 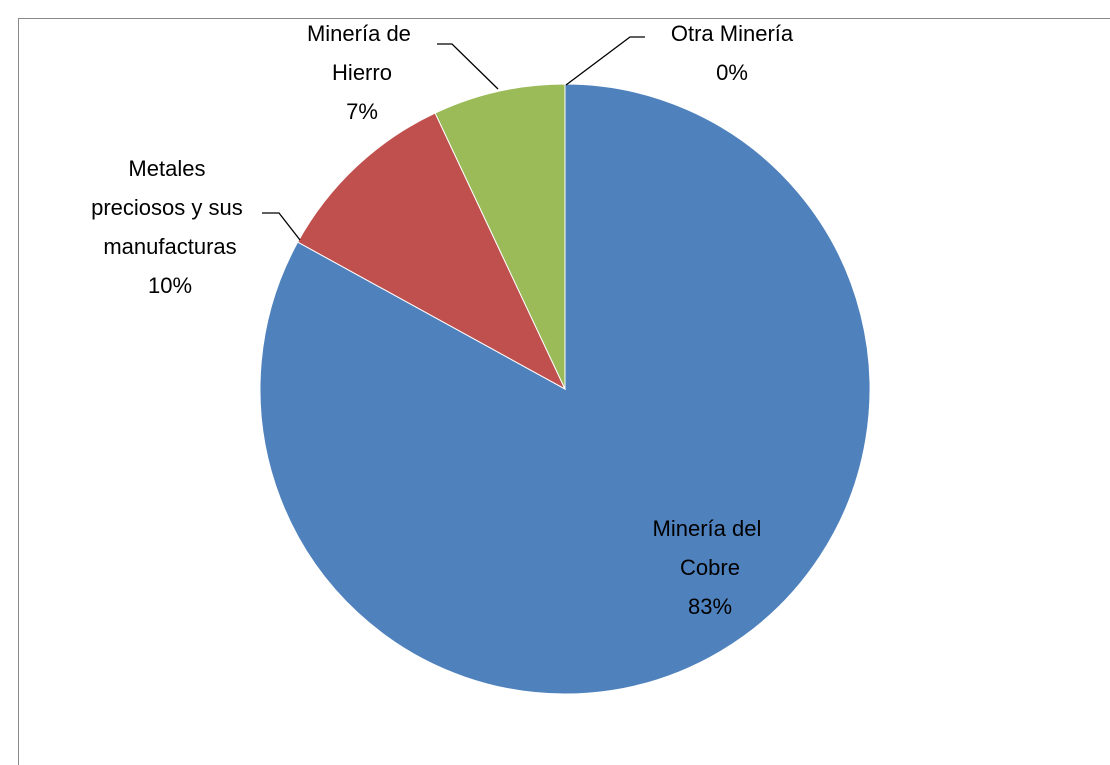 I want to click on slice-value-label: 83%, so click(x=710, y=606).